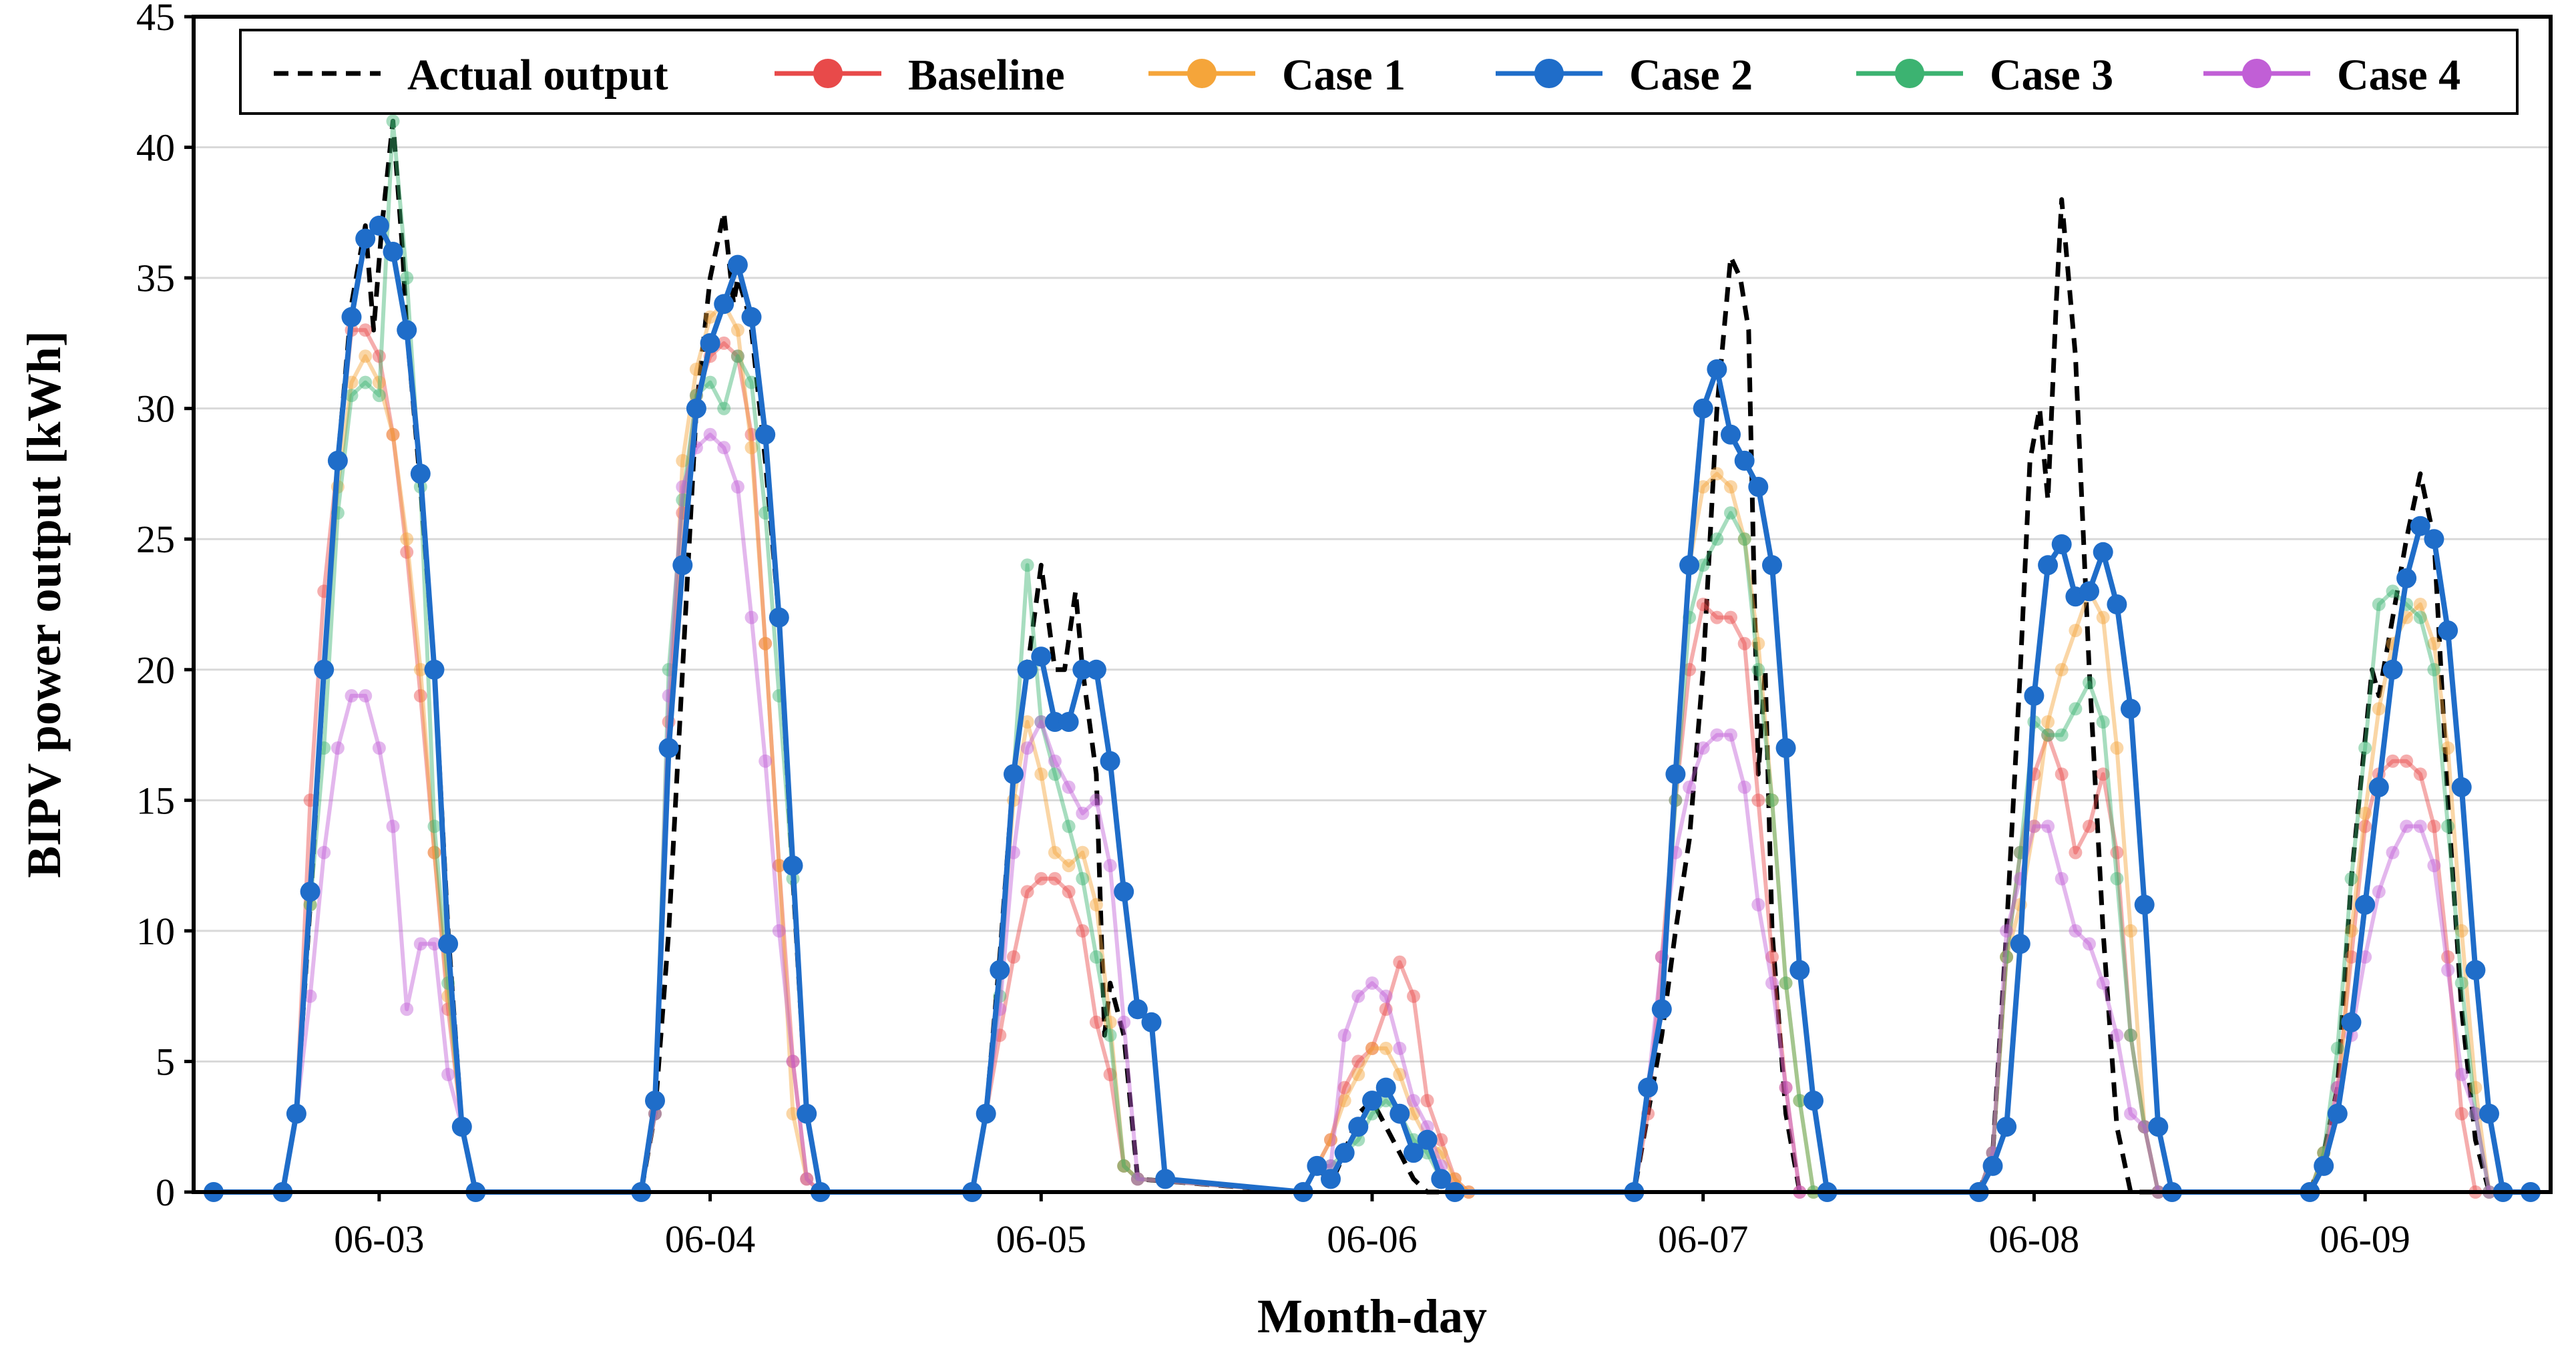 Image resolution: width=2576 pixels, height=1355 pixels. What do you see at coordinates (2051, 75) in the screenshot?
I see `legend-label-case-3: Case 3` at bounding box center [2051, 75].